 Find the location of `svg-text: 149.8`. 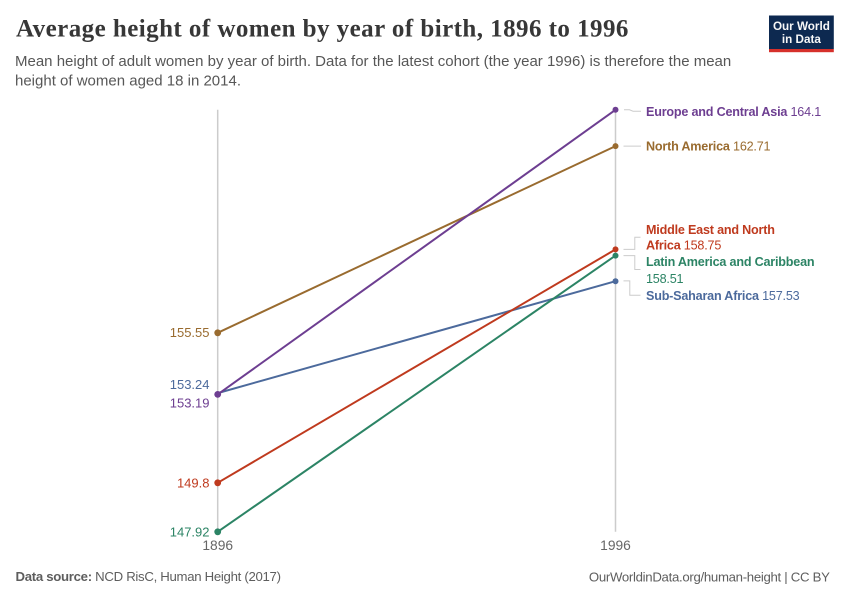

svg-text: 149.8 is located at coordinates (193, 482).